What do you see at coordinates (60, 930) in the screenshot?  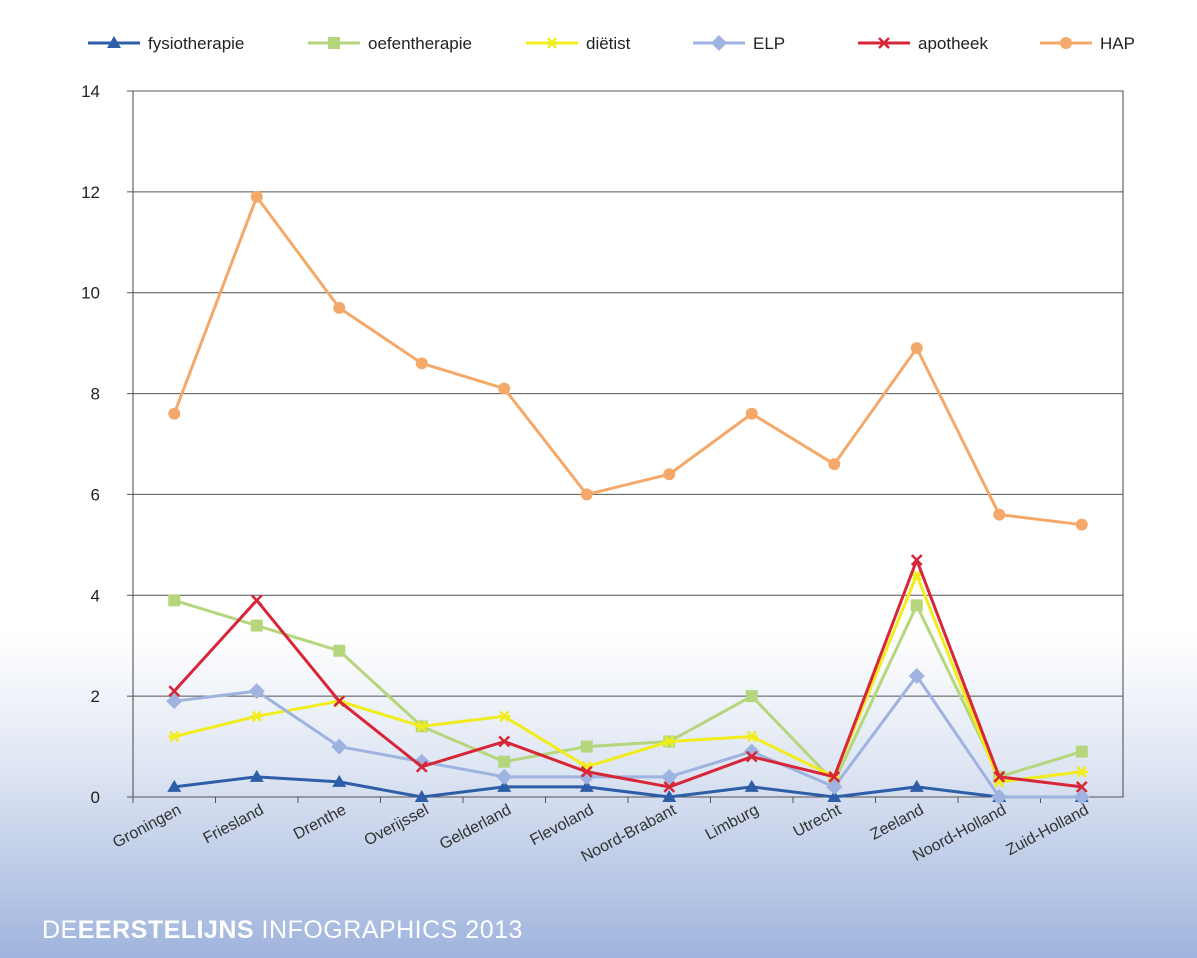 I see `footer-prefix: DE` at bounding box center [60, 930].